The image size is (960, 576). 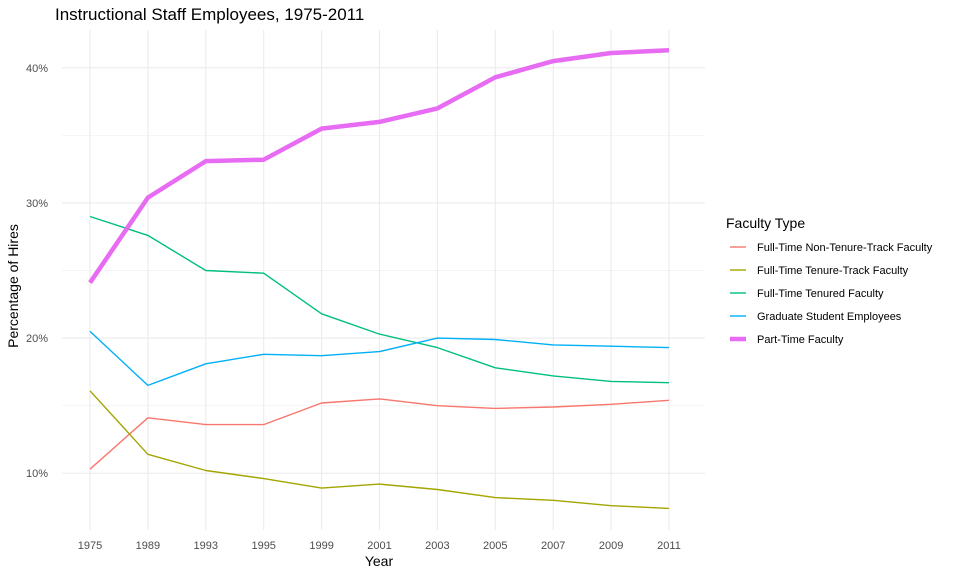 What do you see at coordinates (553, 546) in the screenshot?
I see `x-tick-label: 2007` at bounding box center [553, 546].